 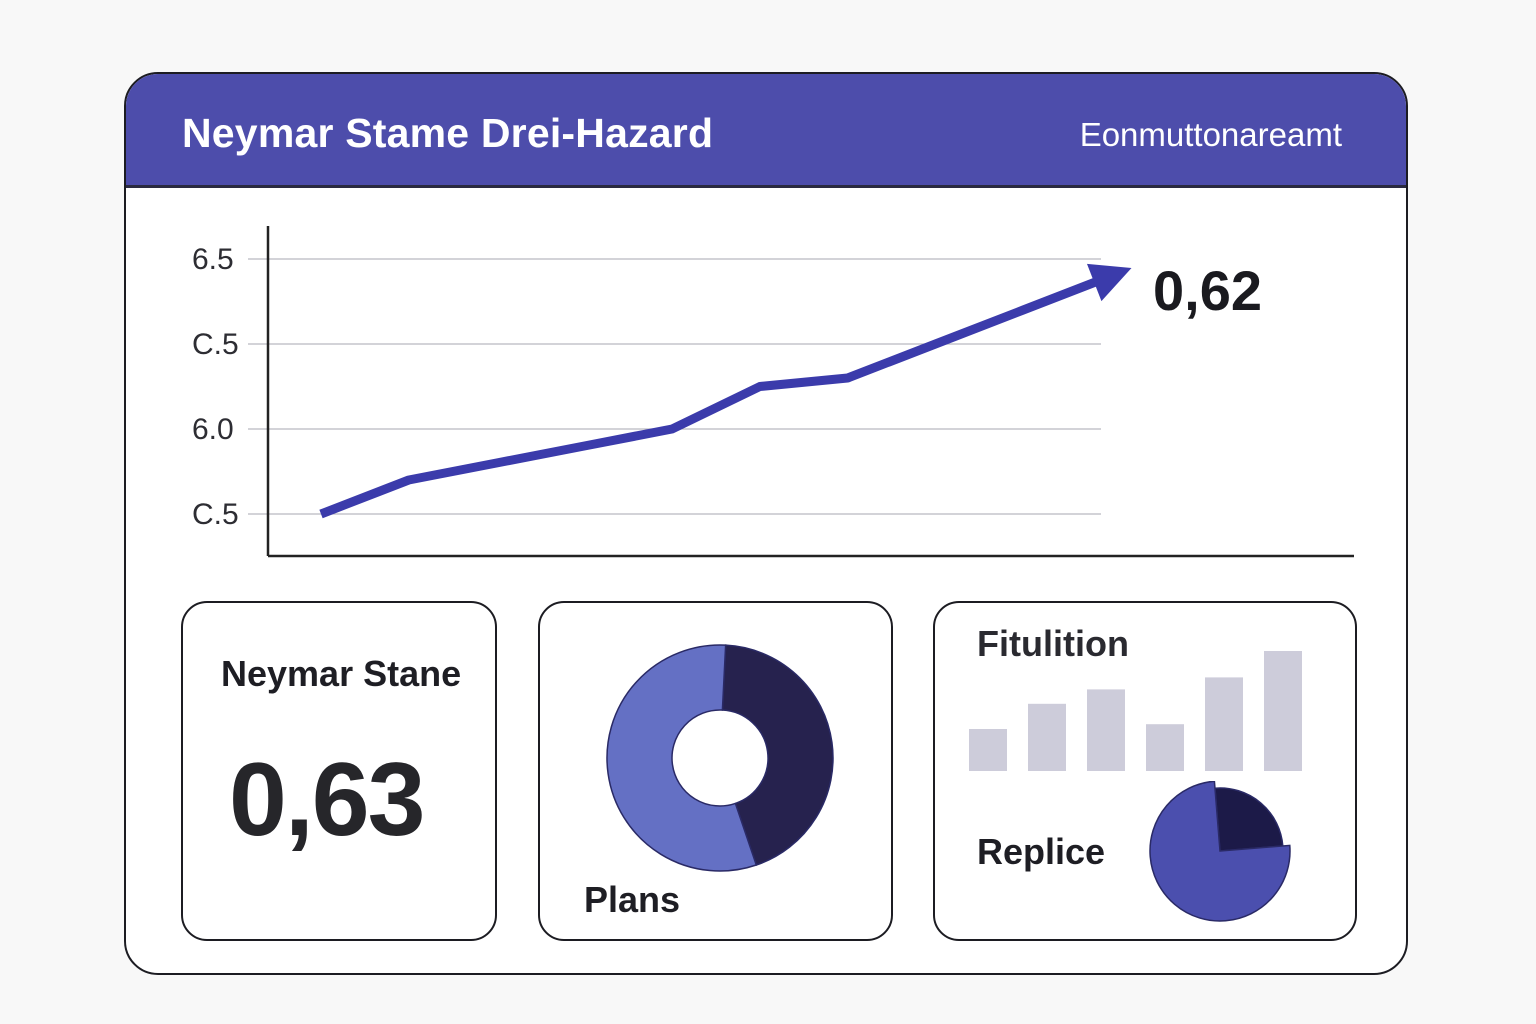 What do you see at coordinates (1210, 134) in the screenshot?
I see `header-action-link: Eonmuttonareamt` at bounding box center [1210, 134].